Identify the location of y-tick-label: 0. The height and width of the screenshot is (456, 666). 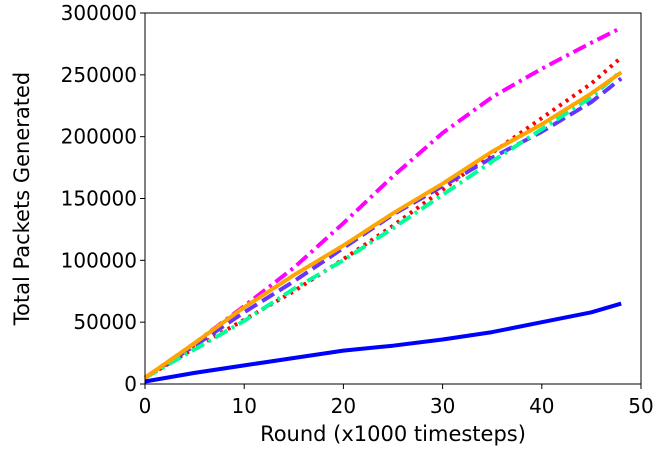
(130, 384).